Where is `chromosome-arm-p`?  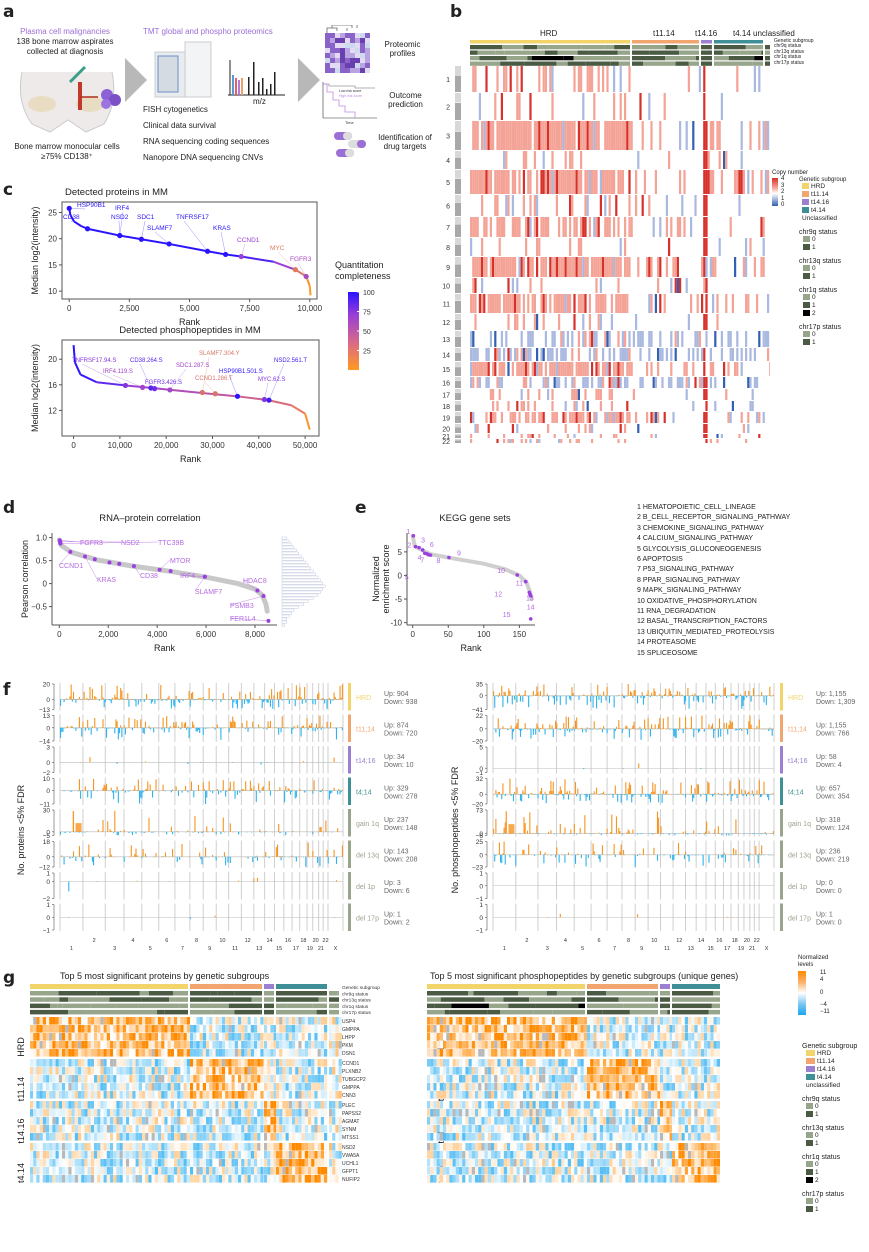 chromosome-arm-p is located at coordinates (458, 154).